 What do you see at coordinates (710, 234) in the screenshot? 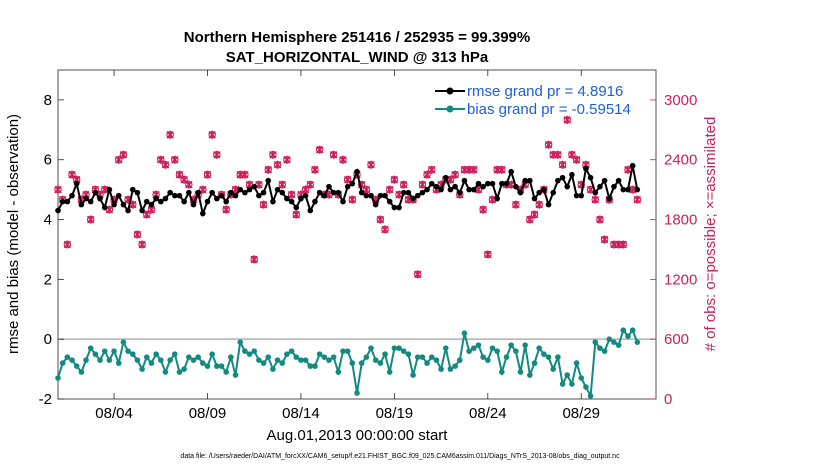
I see `y2-axis-label: # of obs: o=possible; ×=assimilated` at bounding box center [710, 234].